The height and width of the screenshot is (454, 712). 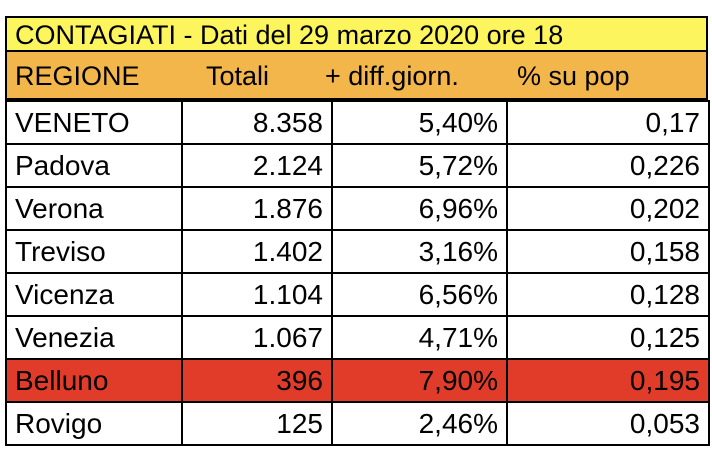 I want to click on cell-diff: 6,56%, so click(x=419, y=294).